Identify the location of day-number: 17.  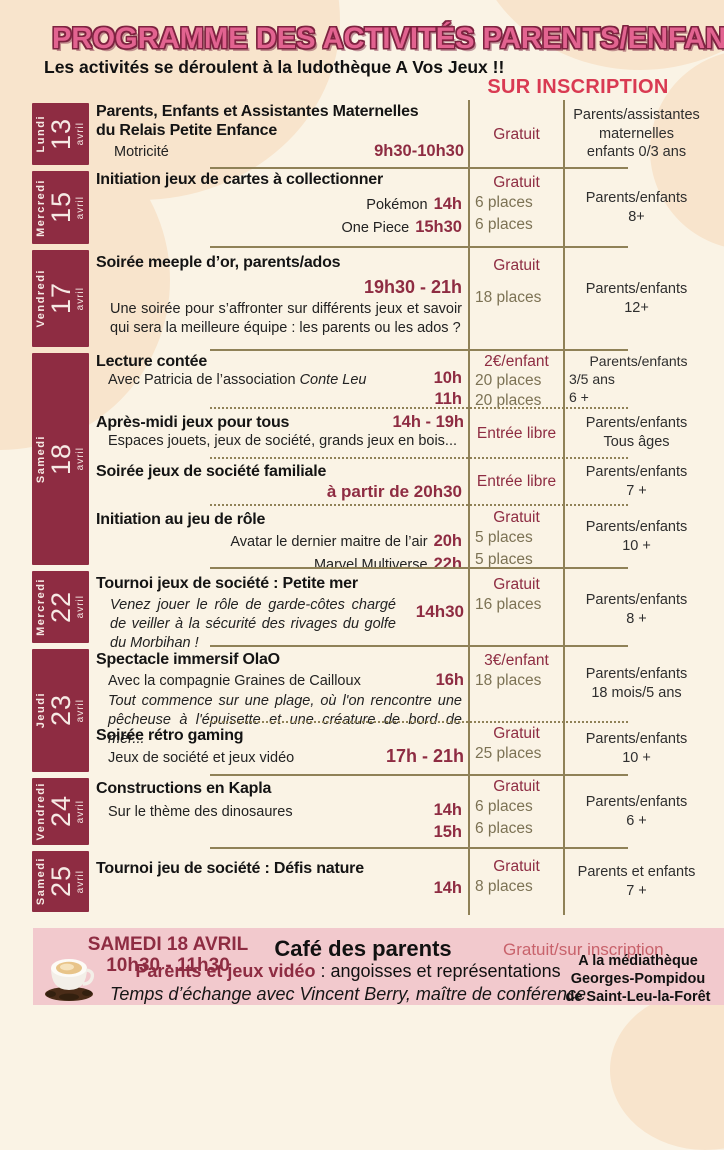
(60, 298).